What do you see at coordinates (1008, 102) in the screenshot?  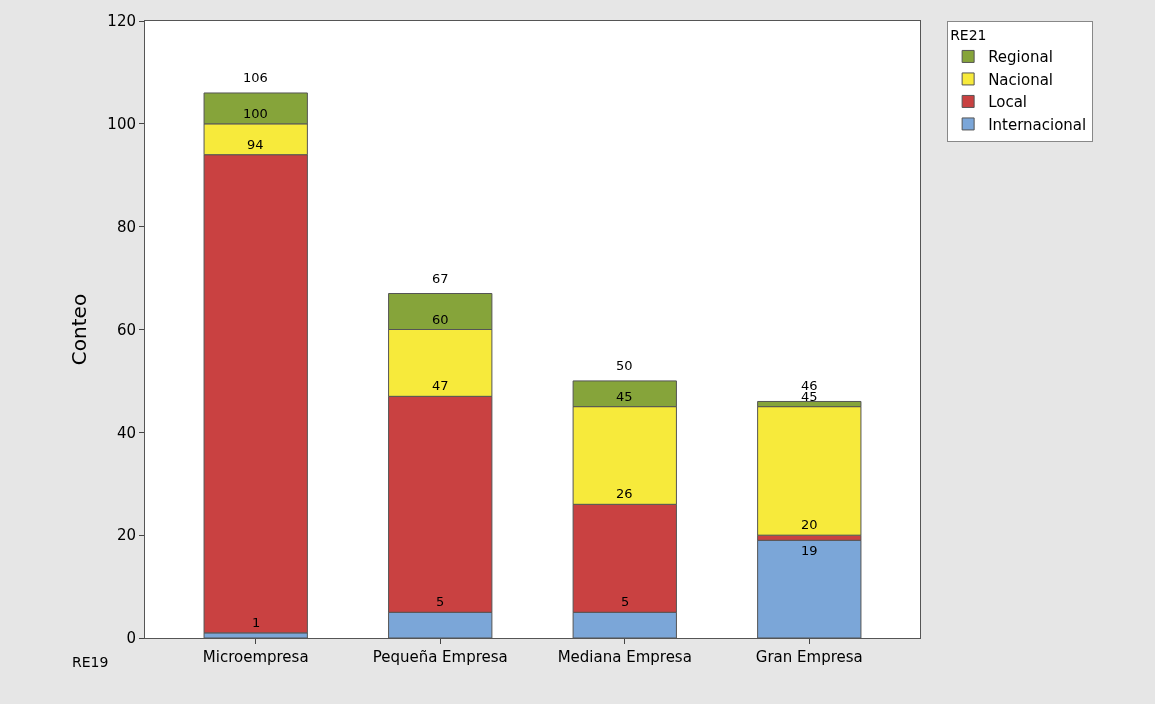 I see `legend-label: Local` at bounding box center [1008, 102].